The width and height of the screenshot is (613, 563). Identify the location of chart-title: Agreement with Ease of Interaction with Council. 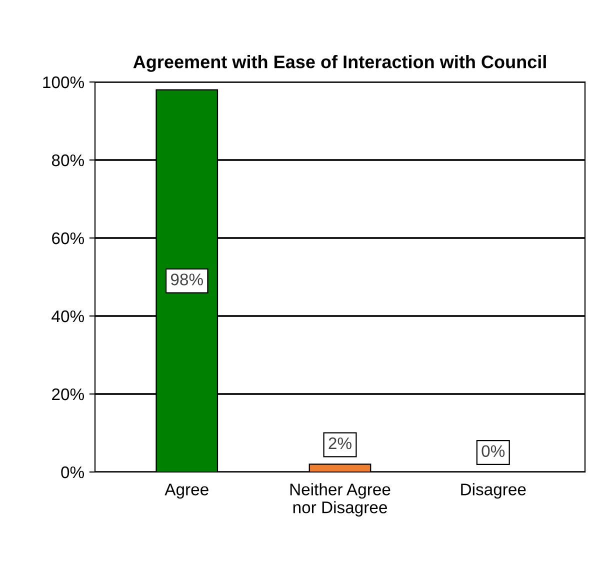
(339, 63).